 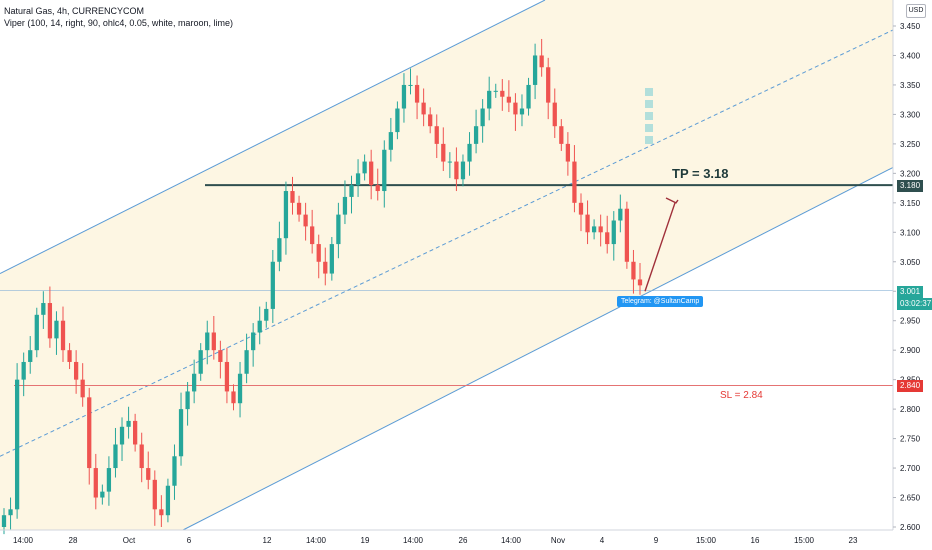 I want to click on price-tick-label: 2.700, so click(x=910, y=468).